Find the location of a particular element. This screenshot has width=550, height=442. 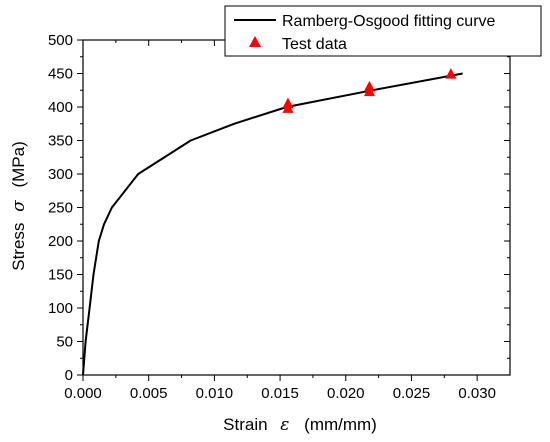

x-tick-label: 0.030 is located at coordinates (477, 393).